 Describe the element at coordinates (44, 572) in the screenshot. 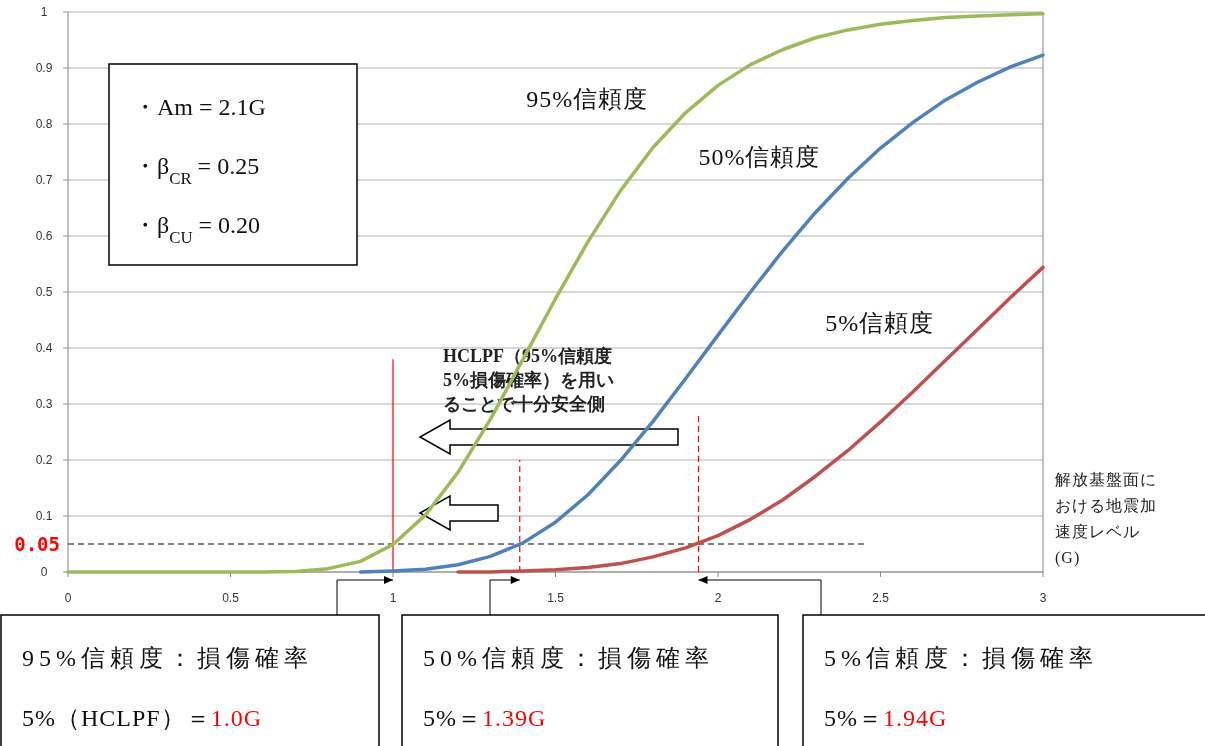

I see `y-tick-label: 0` at that location.